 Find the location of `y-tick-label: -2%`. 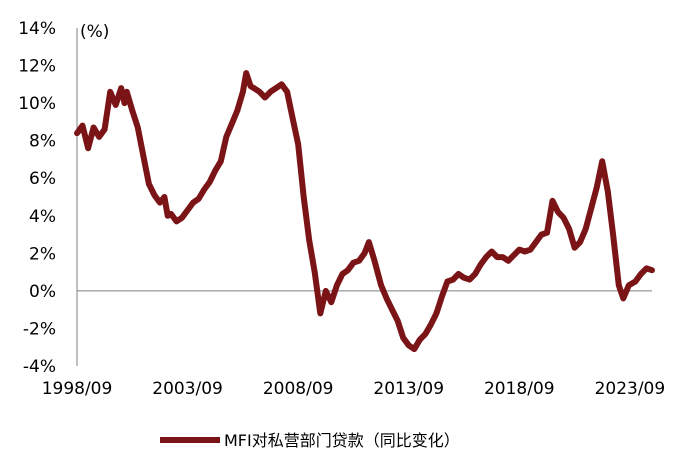

y-tick-label: -2% is located at coordinates (39, 329).